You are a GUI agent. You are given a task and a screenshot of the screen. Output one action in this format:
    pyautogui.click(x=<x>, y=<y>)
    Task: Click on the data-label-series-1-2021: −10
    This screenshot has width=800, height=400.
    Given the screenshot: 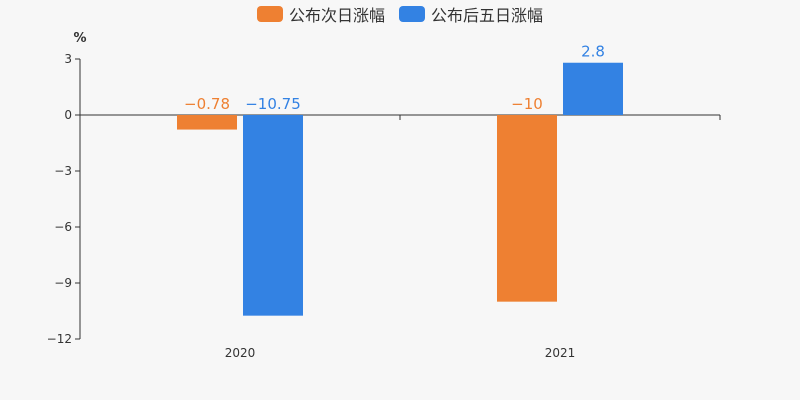 What is the action you would take?
    pyautogui.click(x=527, y=104)
    